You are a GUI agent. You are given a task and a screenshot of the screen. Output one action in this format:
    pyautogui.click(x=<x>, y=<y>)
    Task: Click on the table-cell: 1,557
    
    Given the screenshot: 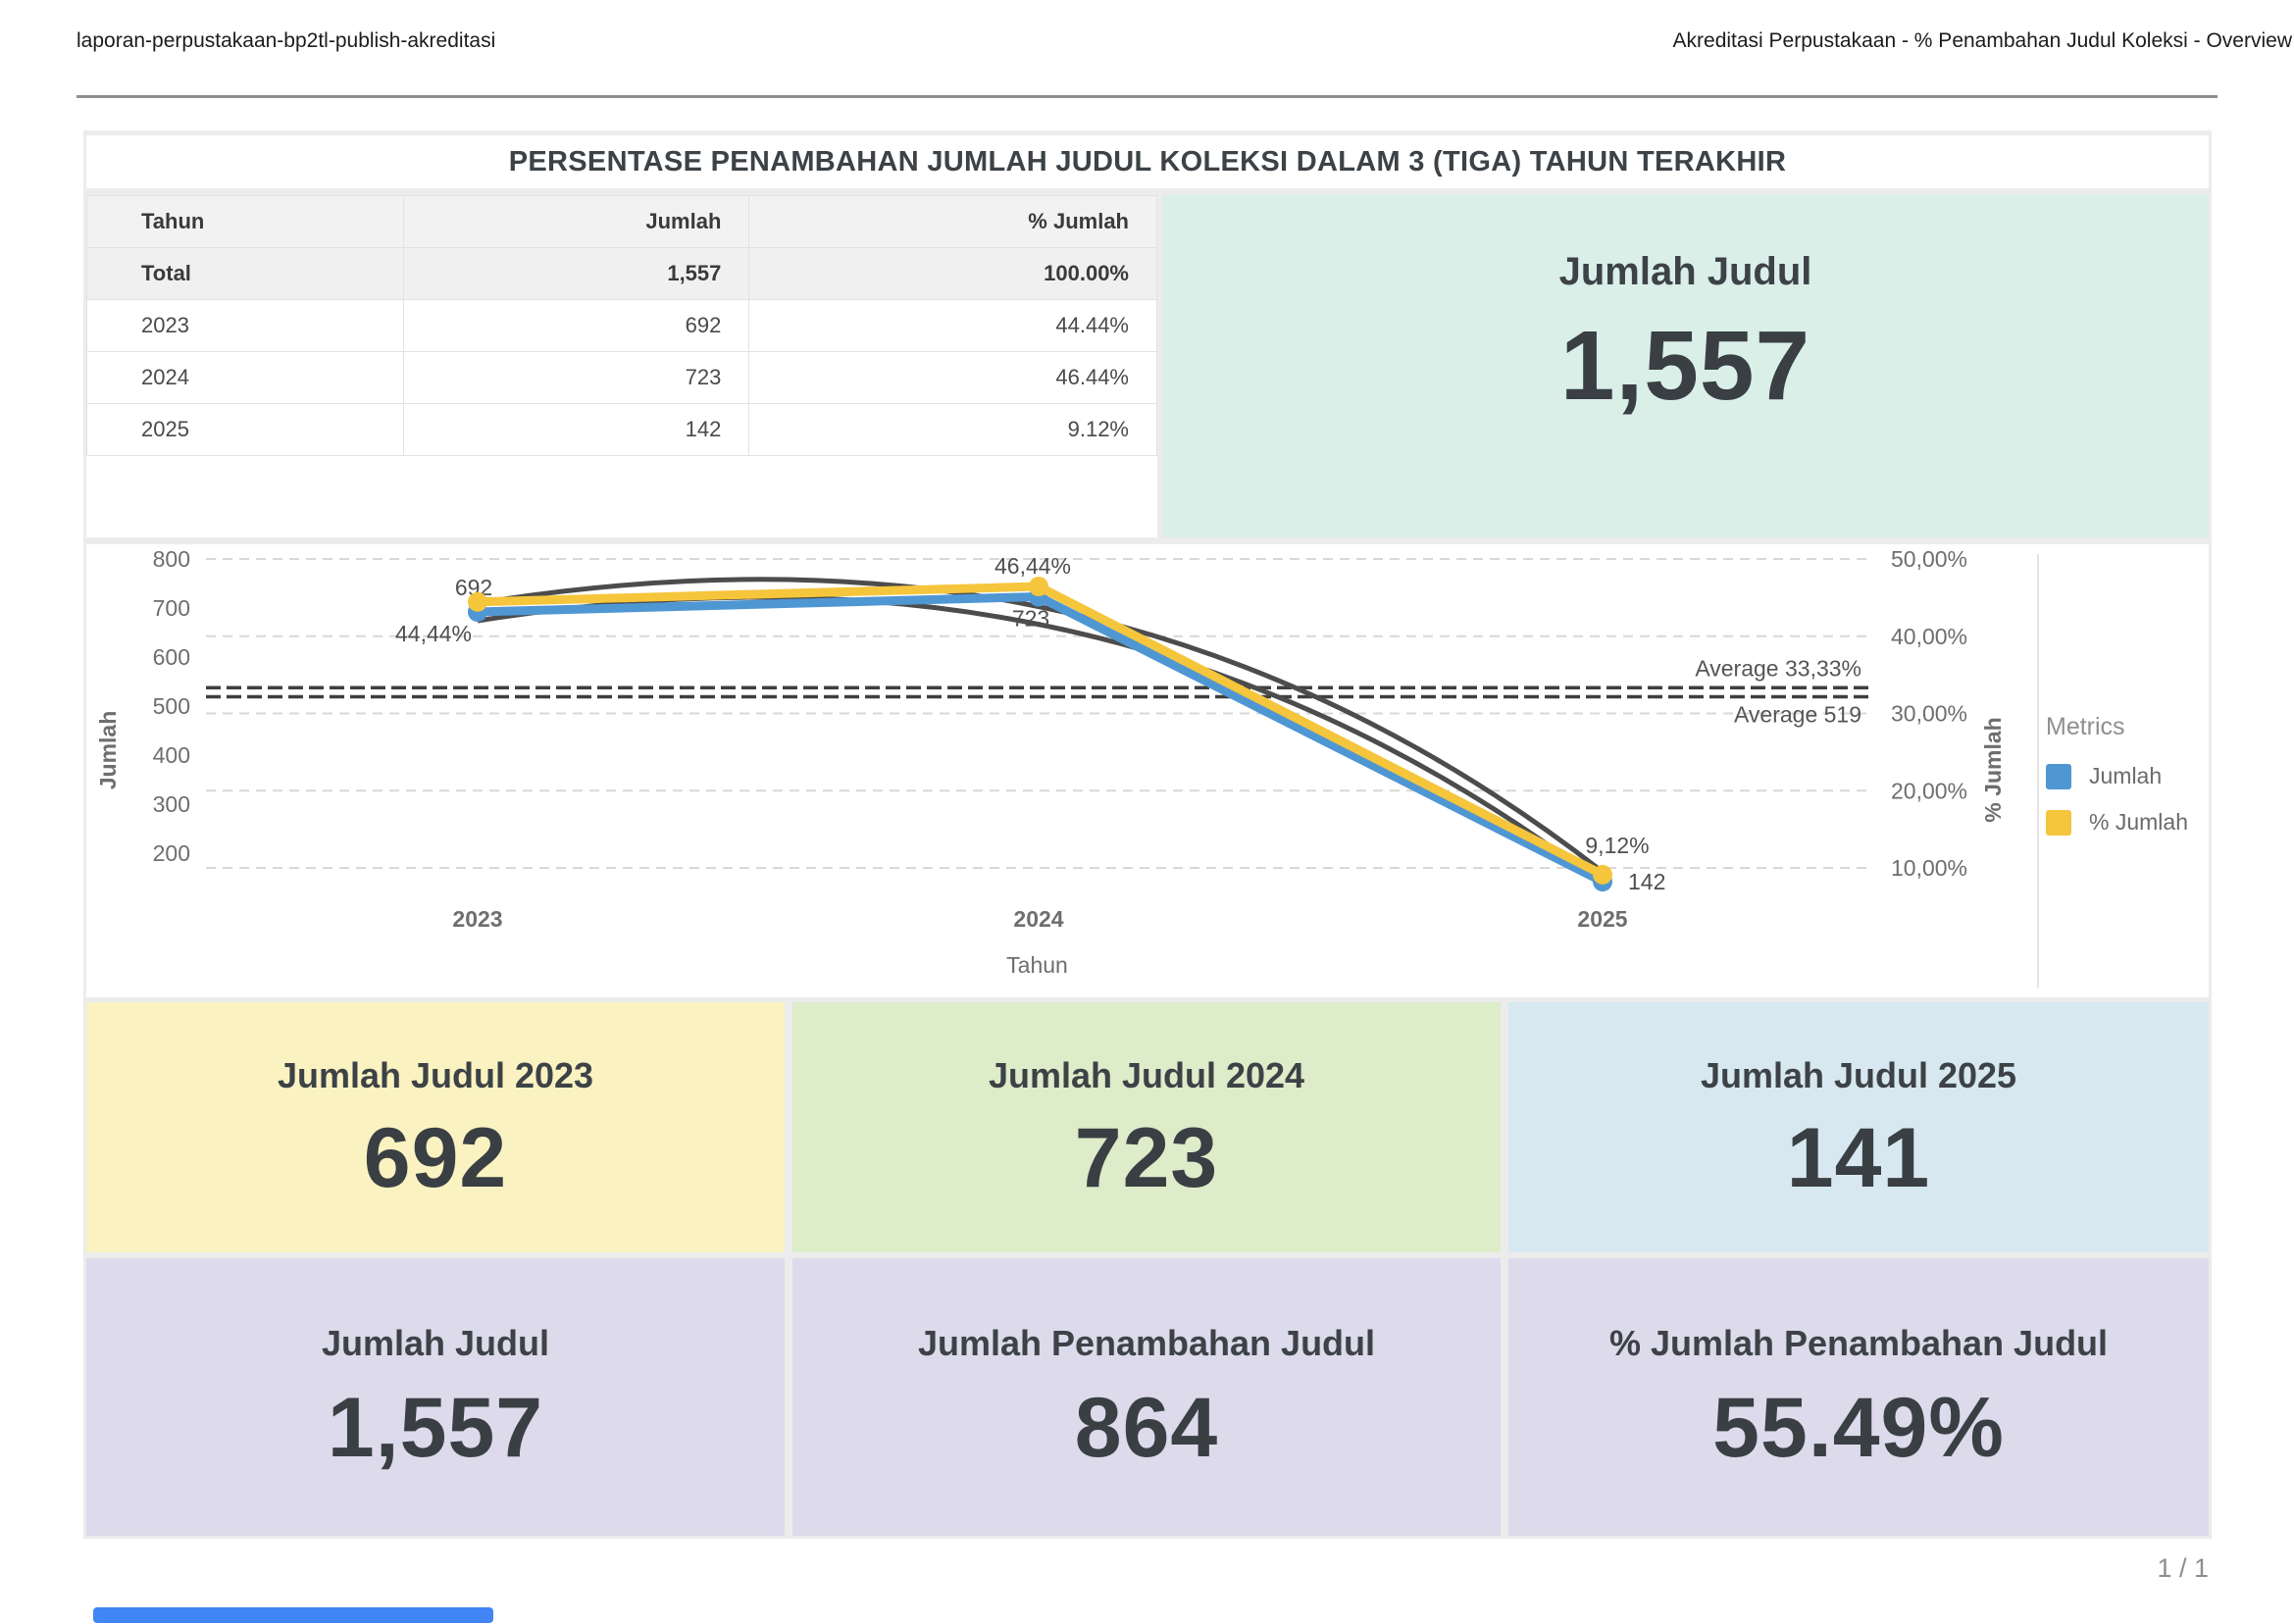 What is the action you would take?
    pyautogui.click(x=576, y=273)
    